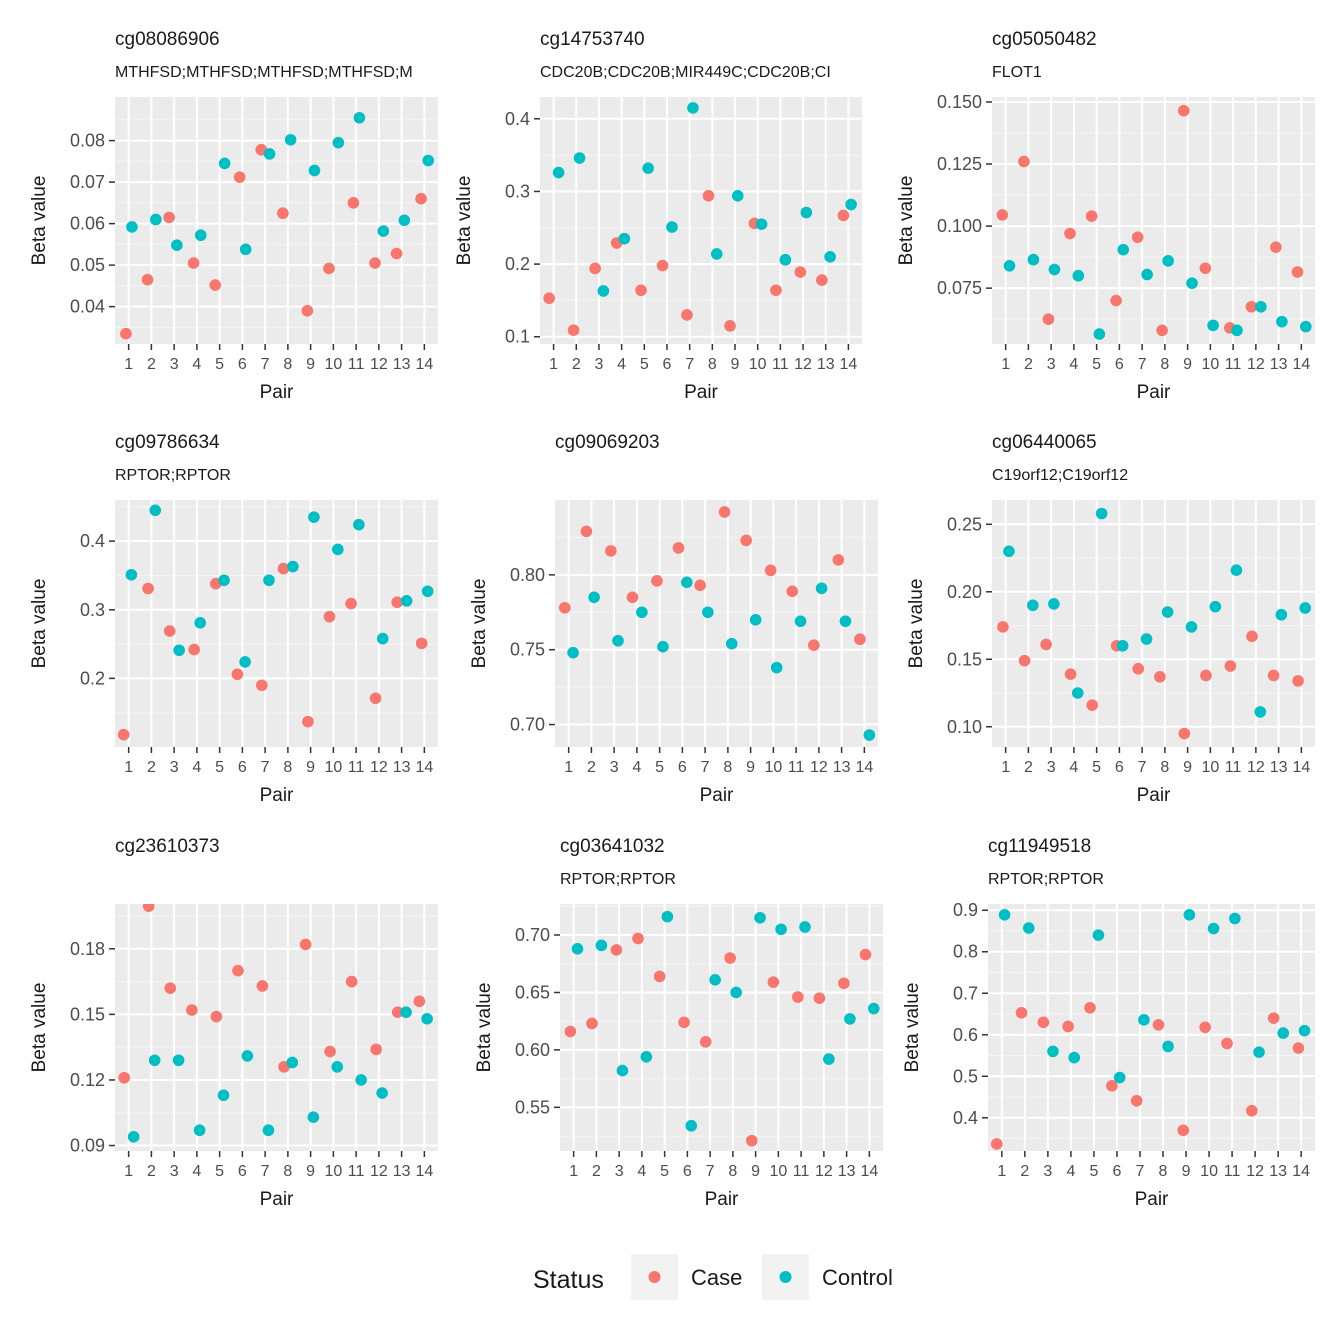  I want to click on y-tick-label: 0.6, so click(965, 1035).